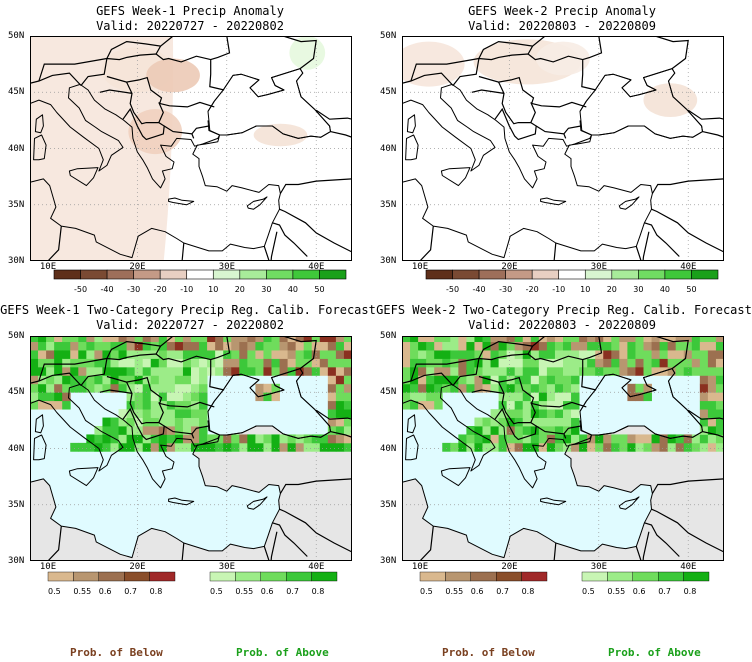  I want to click on below-colorbar-week1: 0.5 0.55 0.6 0.7 0.8, so click(111, 583).